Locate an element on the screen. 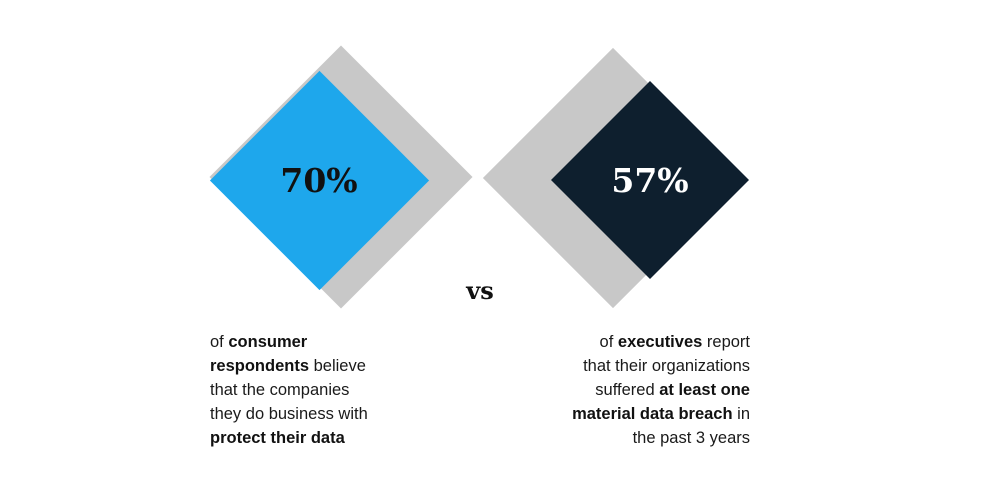 This screenshot has width=999, height=499. caption-line: suffered at least one is located at coordinates (645, 390).